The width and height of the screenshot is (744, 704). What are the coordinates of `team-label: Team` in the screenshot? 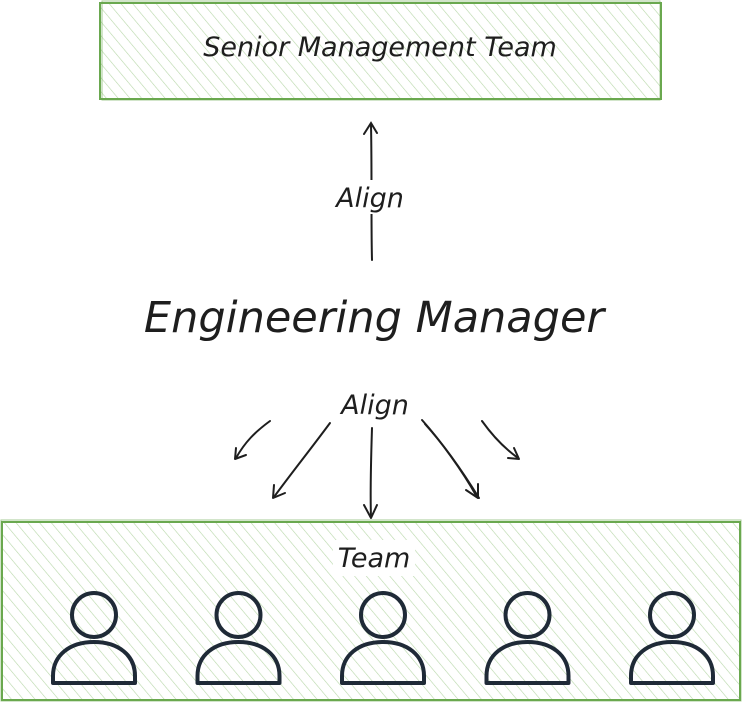 It's located at (374, 558).